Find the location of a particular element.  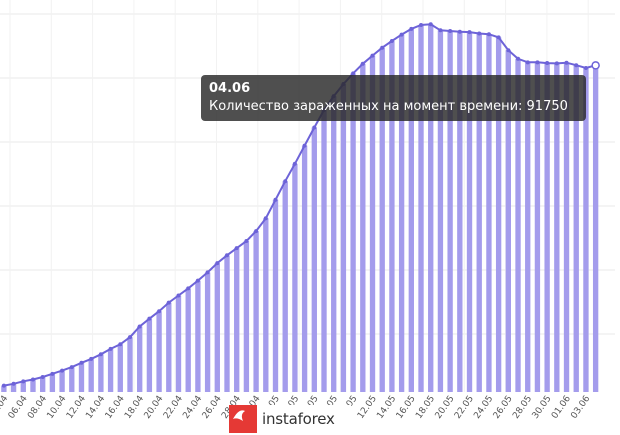

bar-07.04 is located at coordinates (33, 385).